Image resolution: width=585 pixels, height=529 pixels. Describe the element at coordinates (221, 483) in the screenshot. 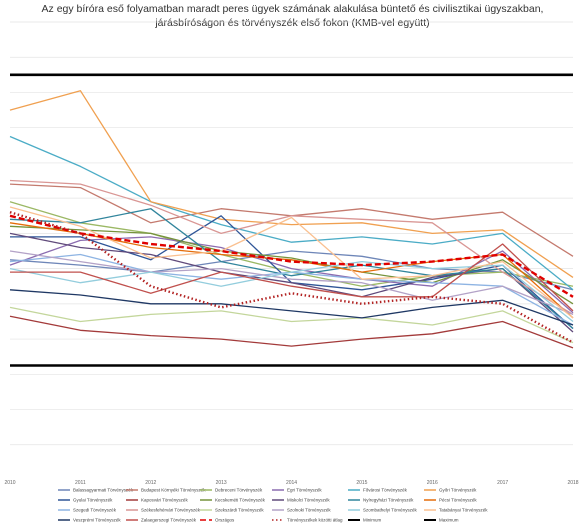

I see `x-tick-label: 2013` at that location.